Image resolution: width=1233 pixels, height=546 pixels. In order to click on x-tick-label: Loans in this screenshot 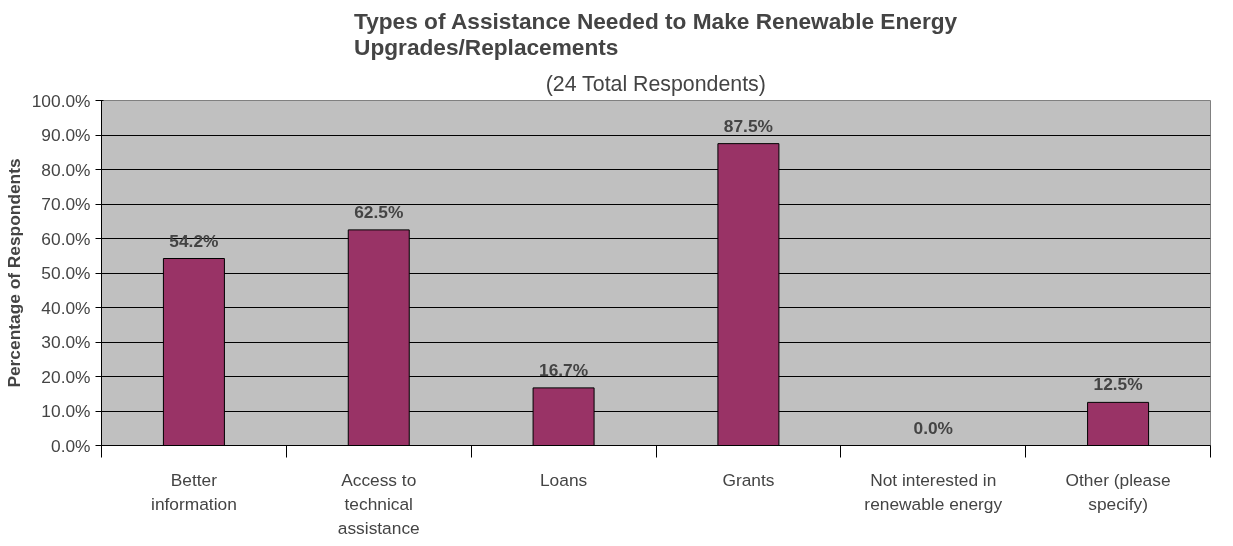, I will do `click(563, 479)`.